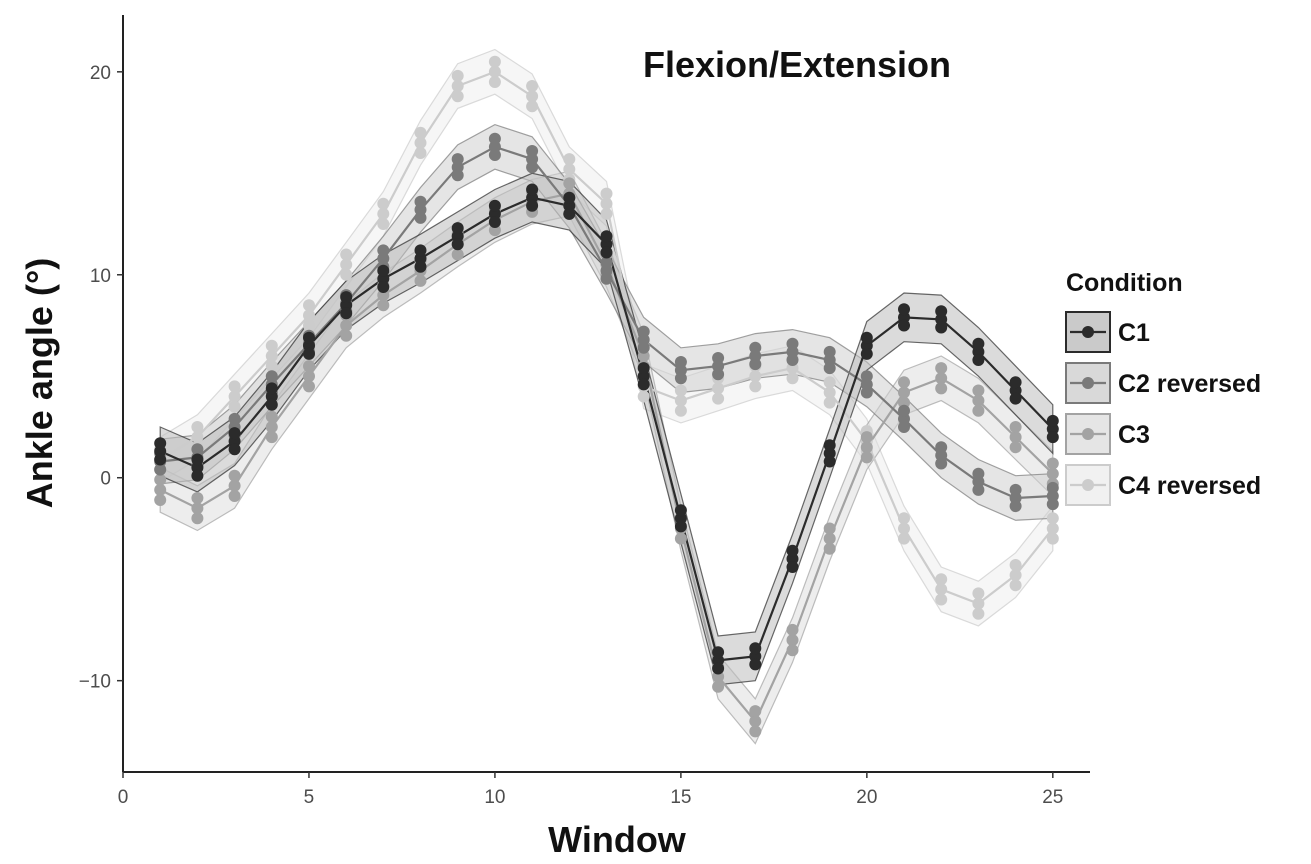  Describe the element at coordinates (1189, 486) in the screenshot. I see `legend-label-4: C4 reversed` at that location.